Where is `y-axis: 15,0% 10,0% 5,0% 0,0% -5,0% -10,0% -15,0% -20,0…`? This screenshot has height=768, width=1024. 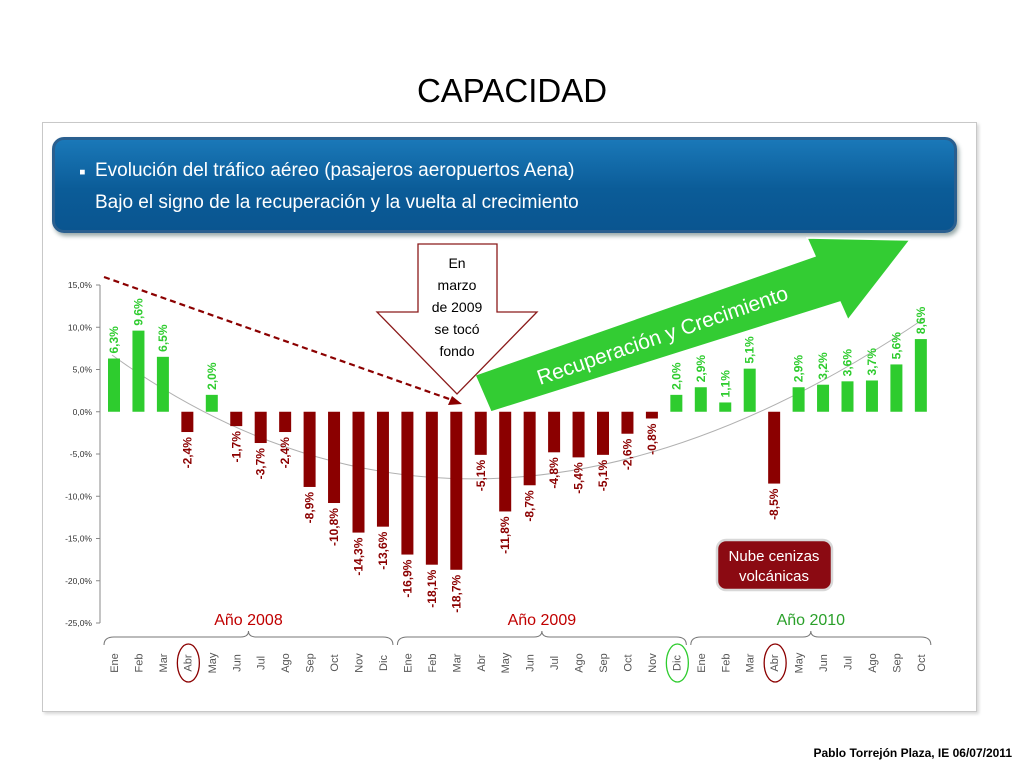 y-axis: 15,0% 10,0% 5,0% 0,0% -5,0% -10,0% -15,0% -20,0… is located at coordinates (83, 454).